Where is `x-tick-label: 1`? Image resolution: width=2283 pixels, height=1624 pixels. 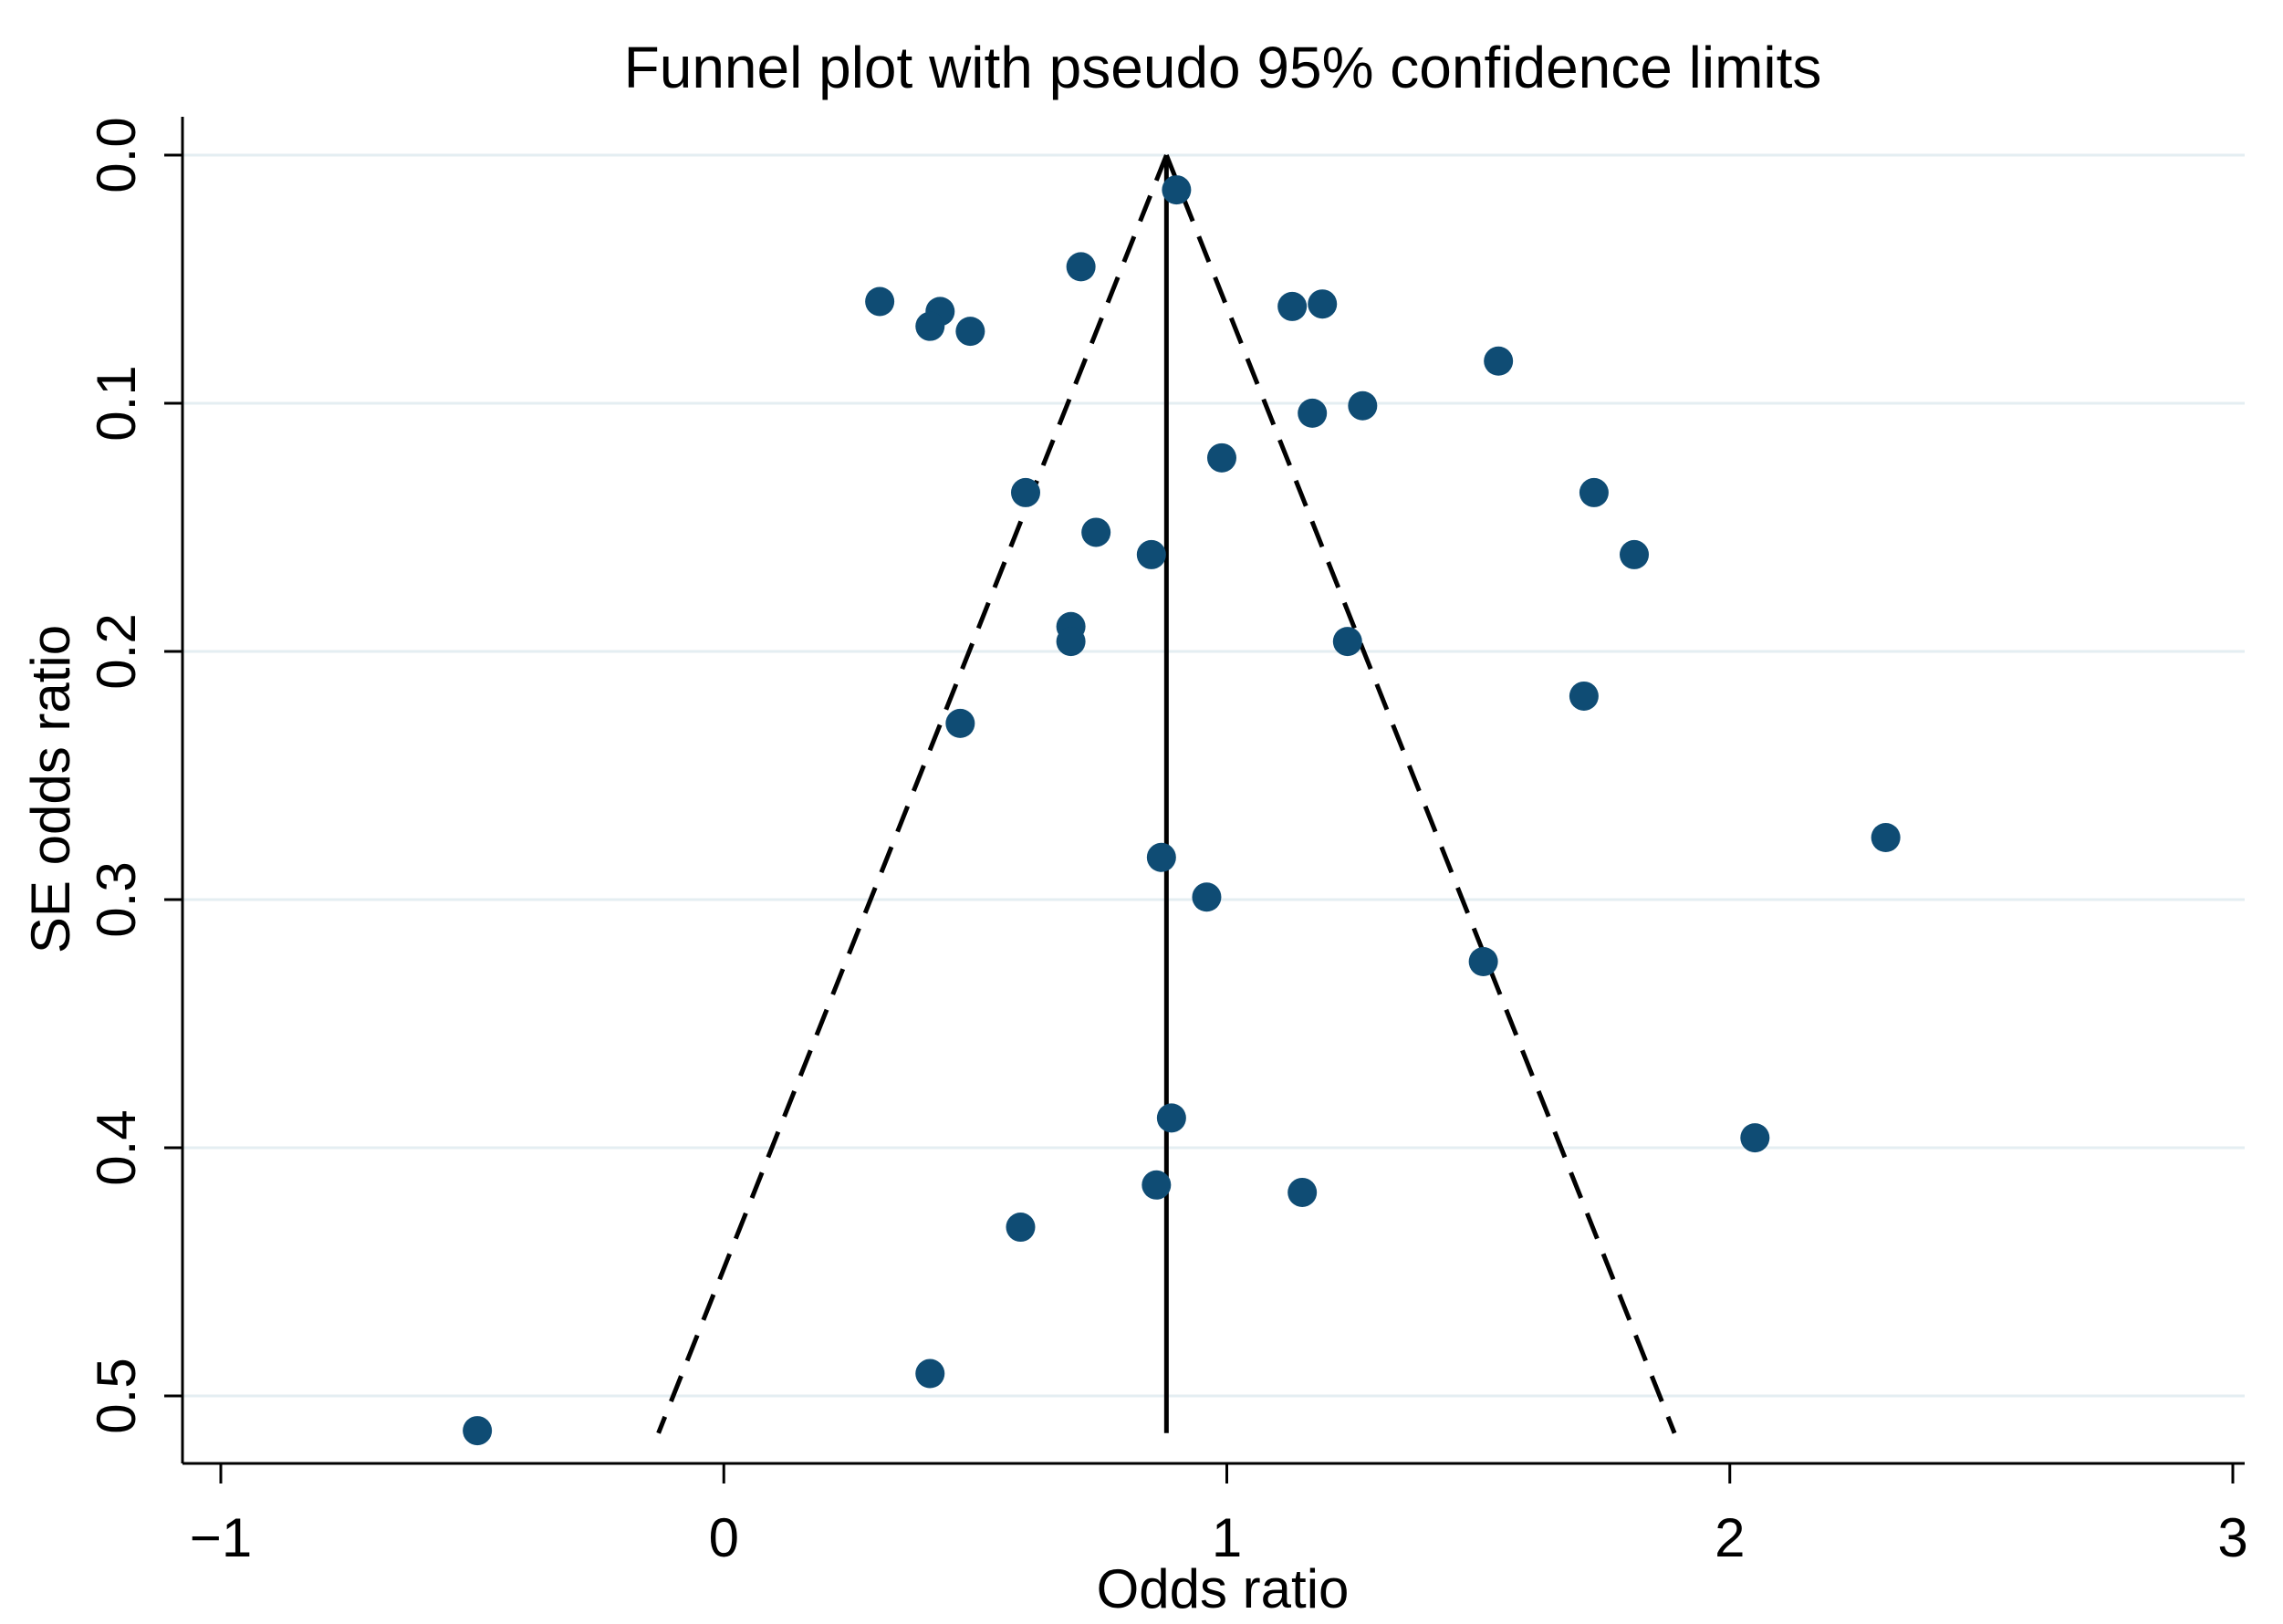
x-tick-label: 1 is located at coordinates (1227, 1537).